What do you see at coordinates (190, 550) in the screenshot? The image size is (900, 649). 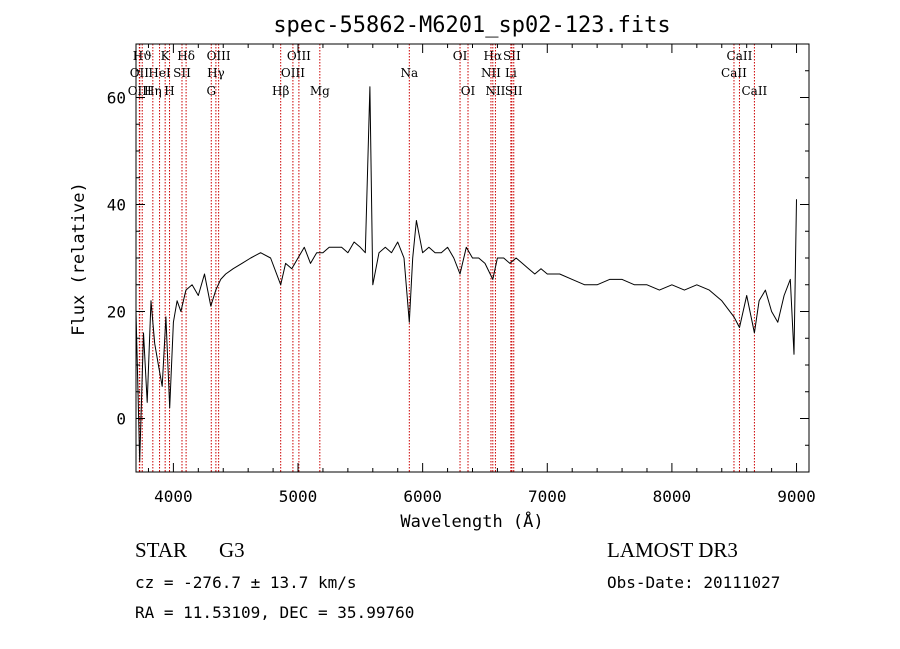 I see `classification-line: STAR G3` at bounding box center [190, 550].